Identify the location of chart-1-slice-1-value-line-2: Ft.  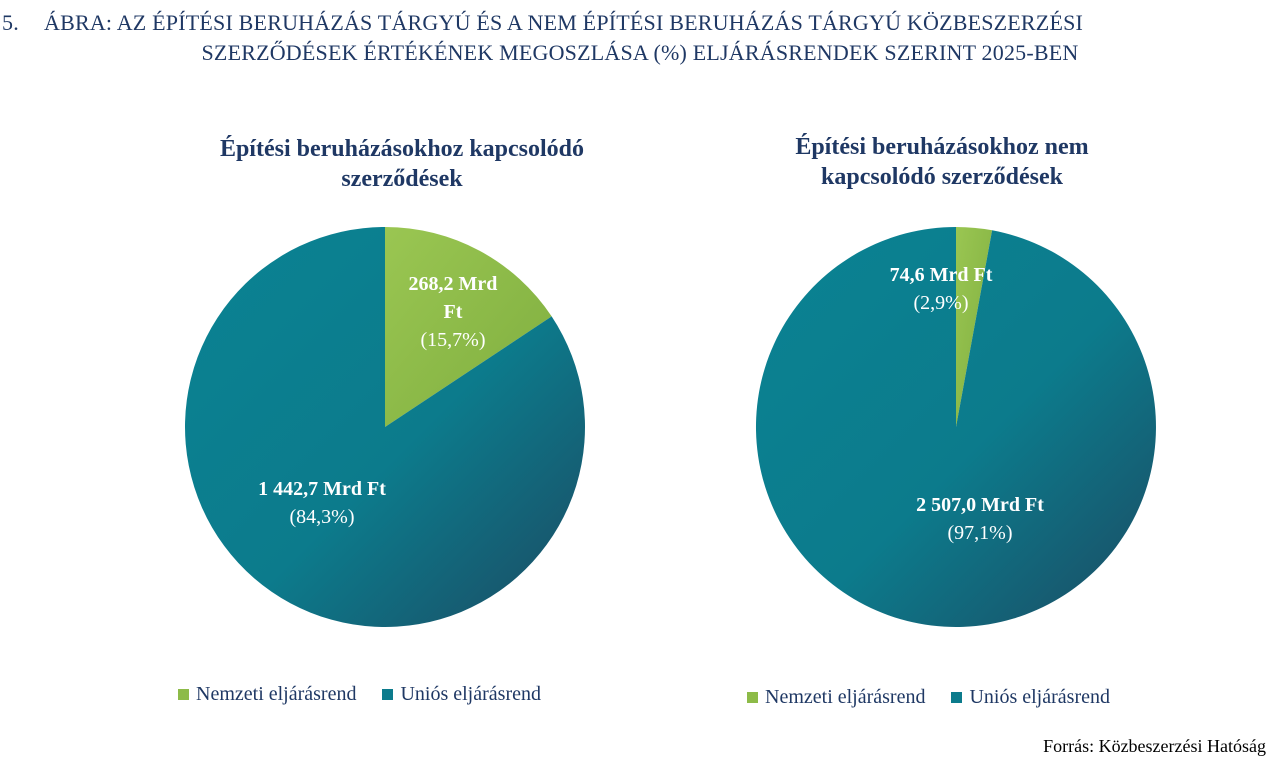
(453, 312).